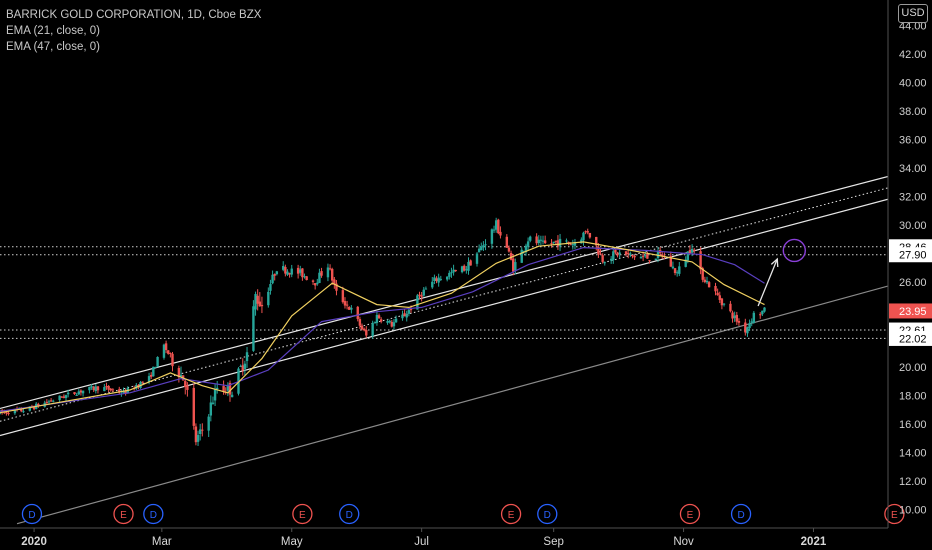 The width and height of the screenshot is (932, 550). I want to click on x-tick-label: Jul, so click(421, 542).